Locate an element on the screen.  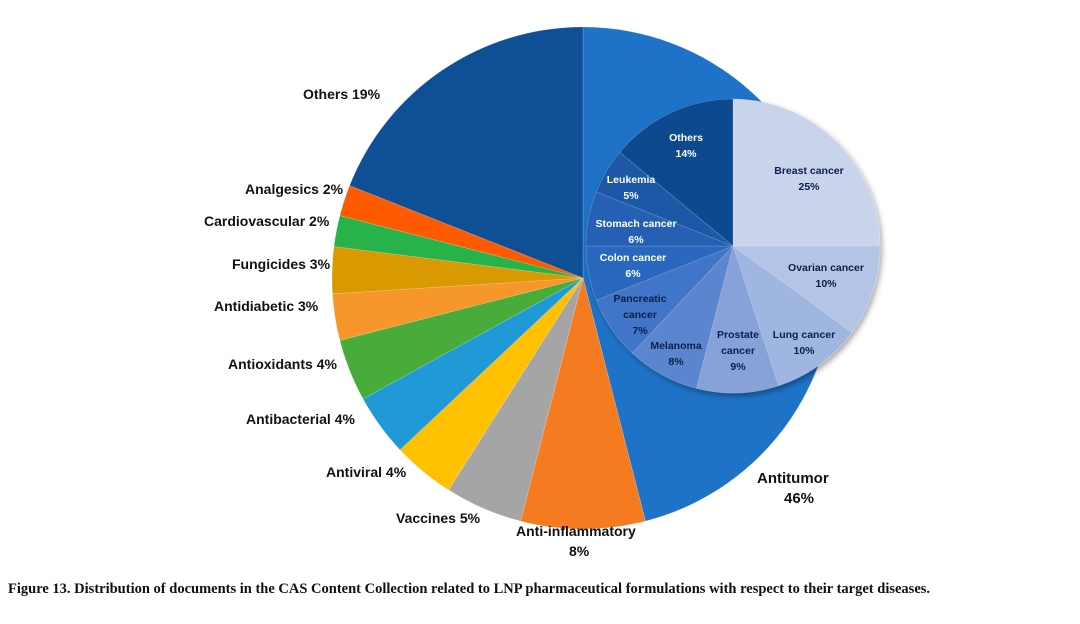
label-antidiabetic: Antidiabetic 3% is located at coordinates (266, 306).